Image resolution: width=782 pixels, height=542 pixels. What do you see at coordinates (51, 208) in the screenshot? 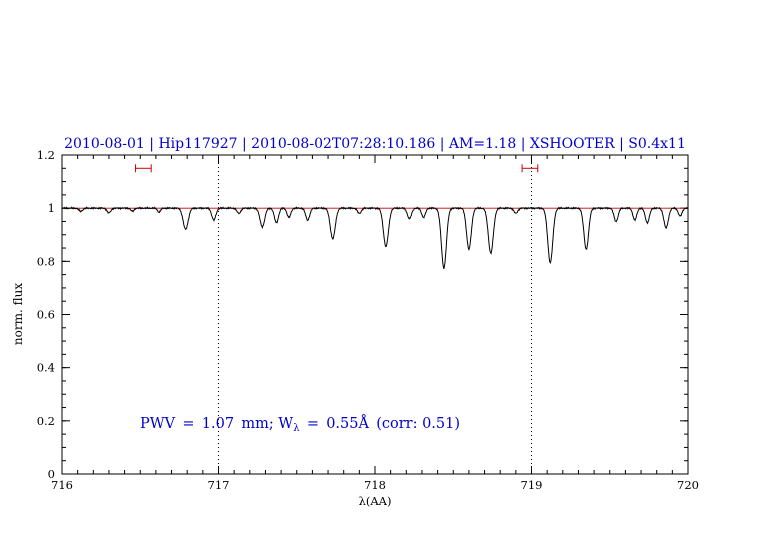
I see `y-tick-label: 1` at bounding box center [51, 208].